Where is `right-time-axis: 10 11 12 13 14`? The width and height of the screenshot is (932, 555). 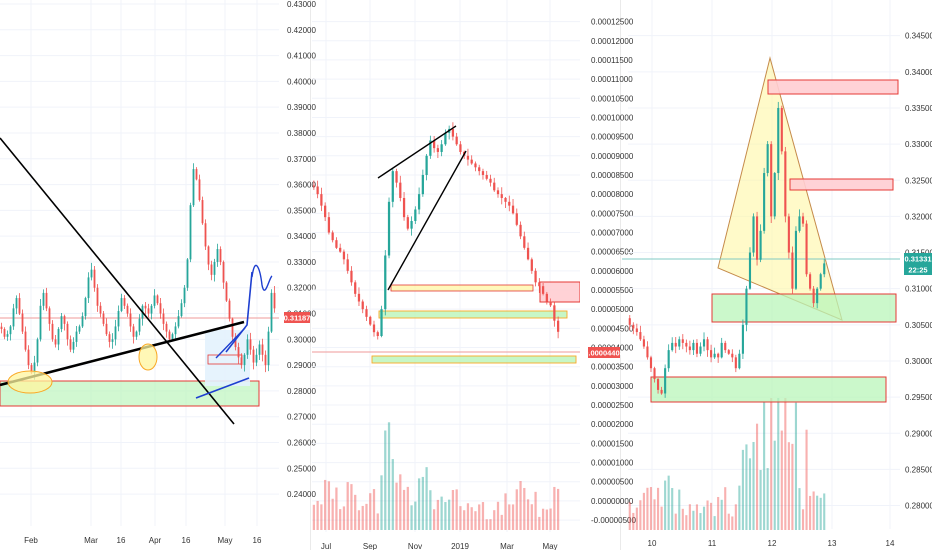 right-time-axis: 10 11 12 13 14 is located at coordinates (771, 543).